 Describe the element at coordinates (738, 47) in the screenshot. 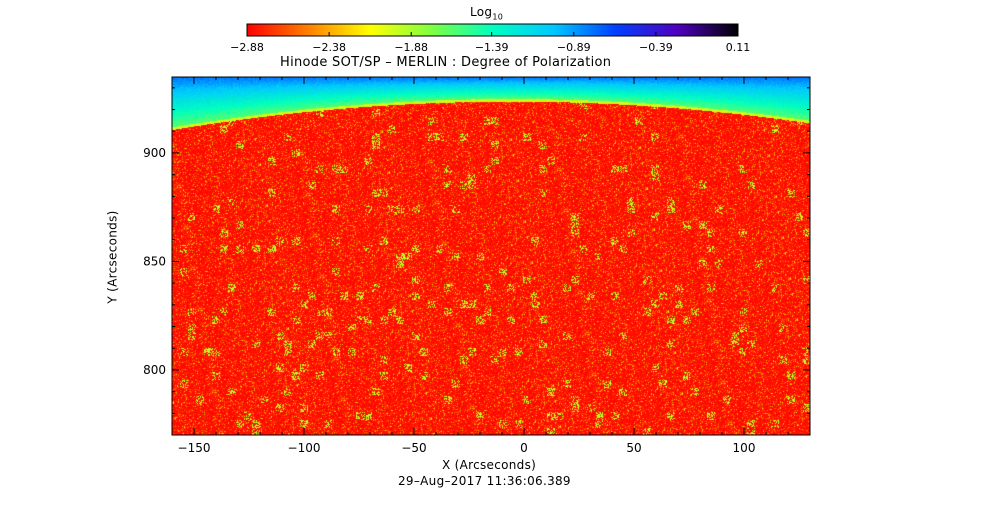

I see `colorbar-tick-label: 0.11` at that location.